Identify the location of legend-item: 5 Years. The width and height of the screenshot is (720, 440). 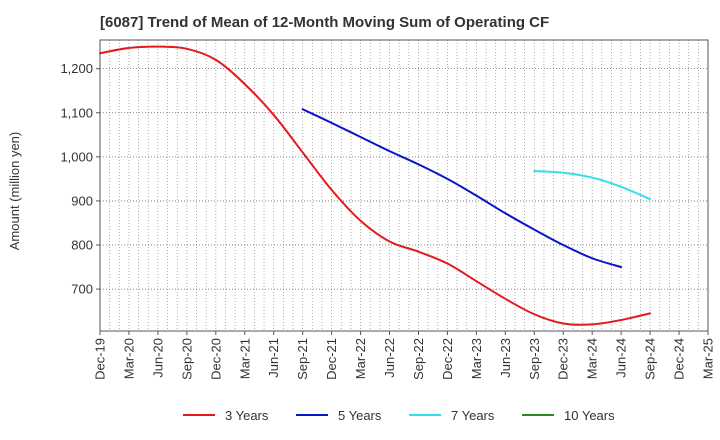
(338, 415).